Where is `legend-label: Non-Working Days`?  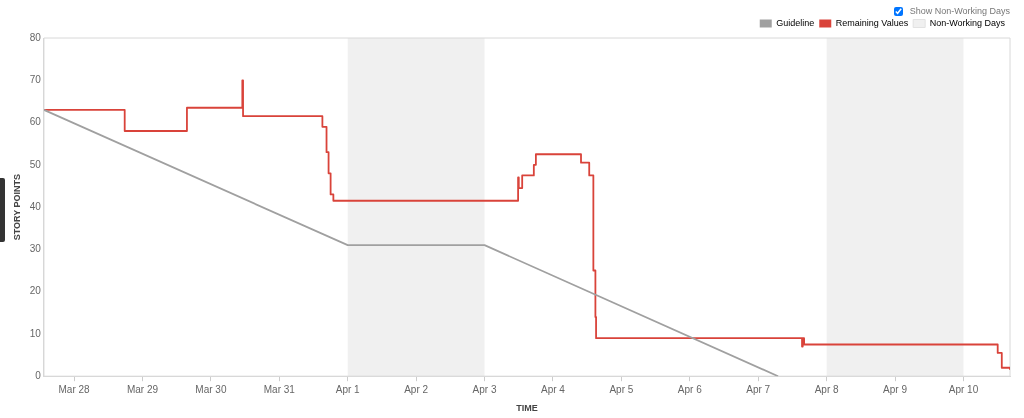
legend-label: Non-Working Days is located at coordinates (967, 22).